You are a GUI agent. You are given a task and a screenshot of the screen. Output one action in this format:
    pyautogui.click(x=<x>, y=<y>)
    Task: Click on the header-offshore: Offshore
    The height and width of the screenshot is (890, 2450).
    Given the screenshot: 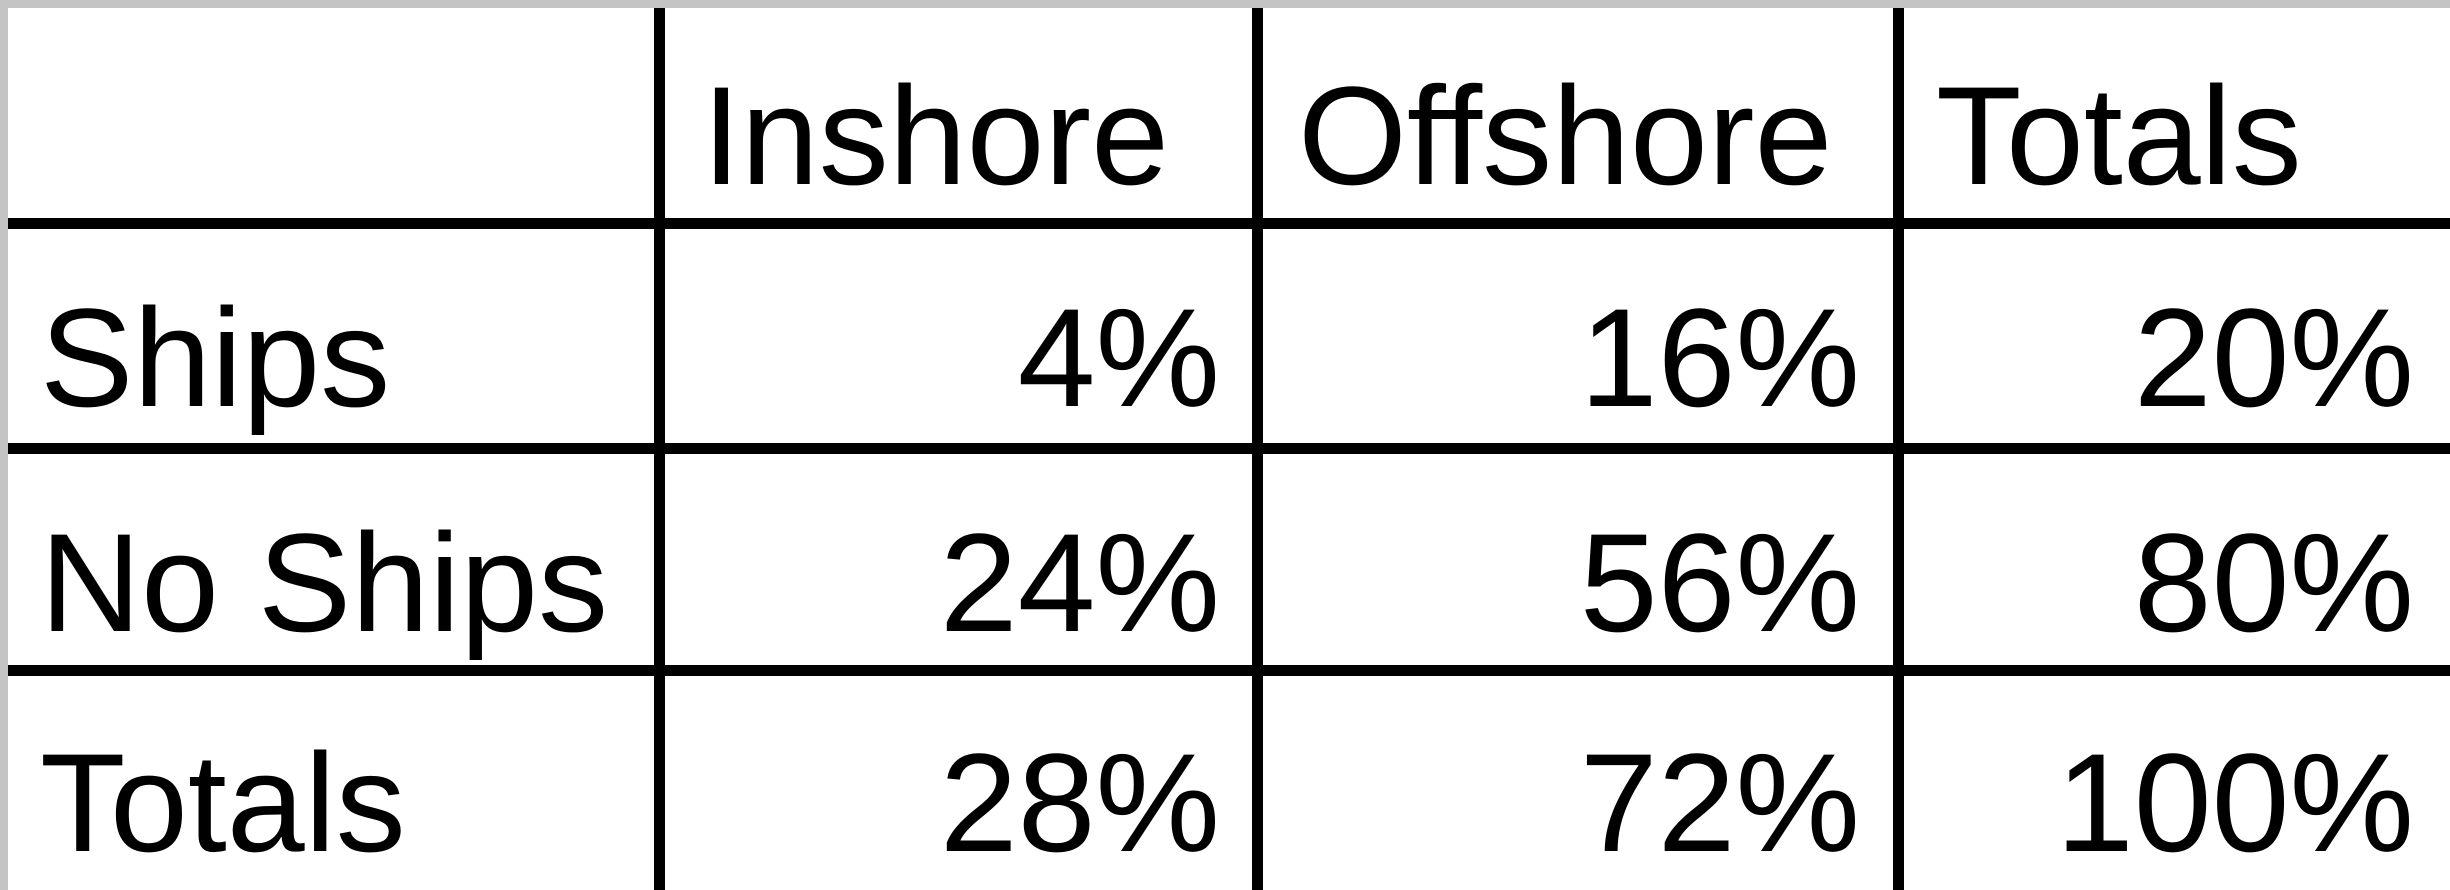 What is the action you would take?
    pyautogui.click(x=1565, y=135)
    